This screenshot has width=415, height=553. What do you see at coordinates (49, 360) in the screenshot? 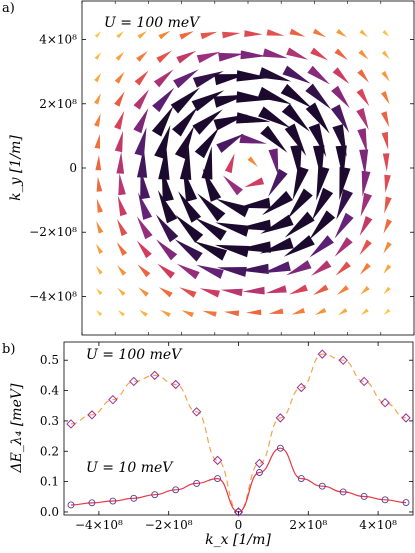
I see `panel-b-ytick-label-5: 0.5` at bounding box center [49, 360].